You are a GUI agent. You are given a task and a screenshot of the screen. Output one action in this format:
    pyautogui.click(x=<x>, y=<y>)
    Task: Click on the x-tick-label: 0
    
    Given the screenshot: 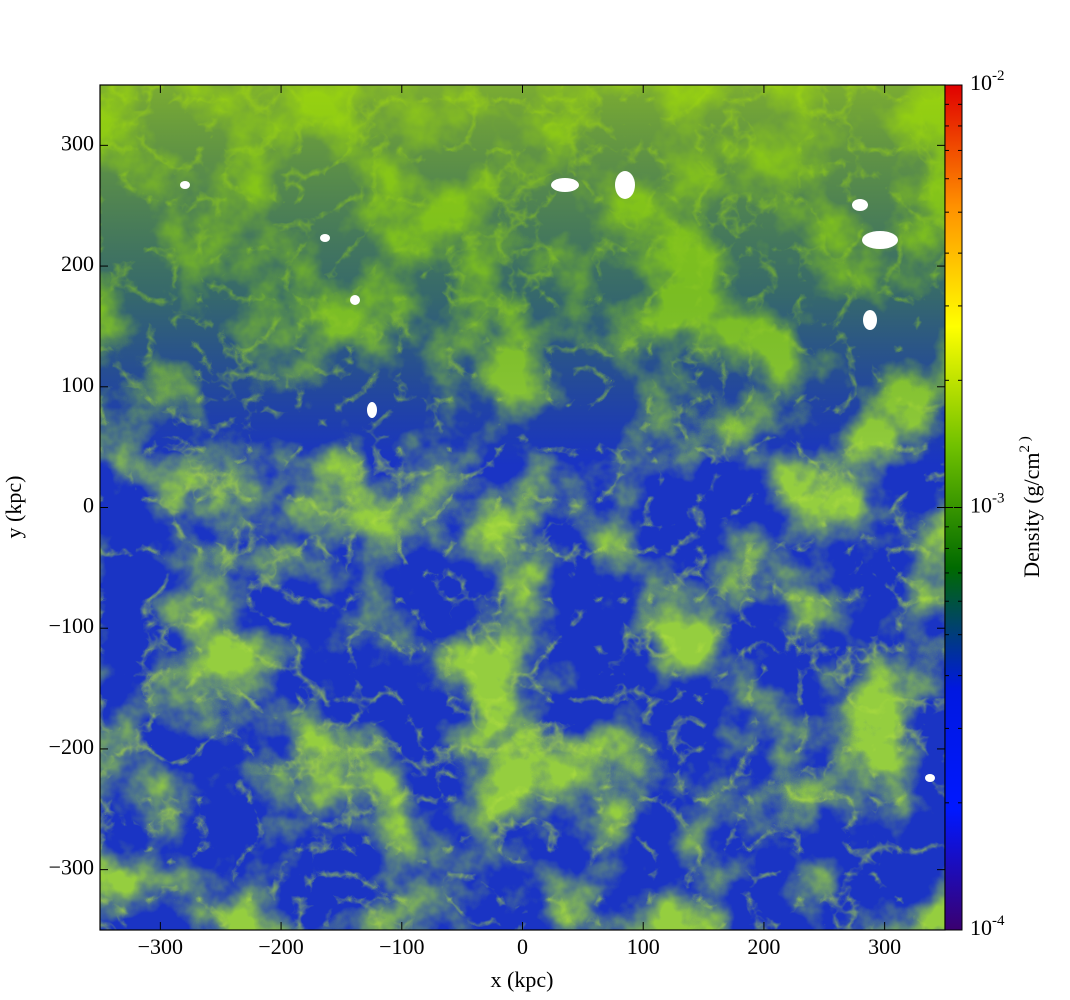 What is the action you would take?
    pyautogui.click(x=522, y=946)
    